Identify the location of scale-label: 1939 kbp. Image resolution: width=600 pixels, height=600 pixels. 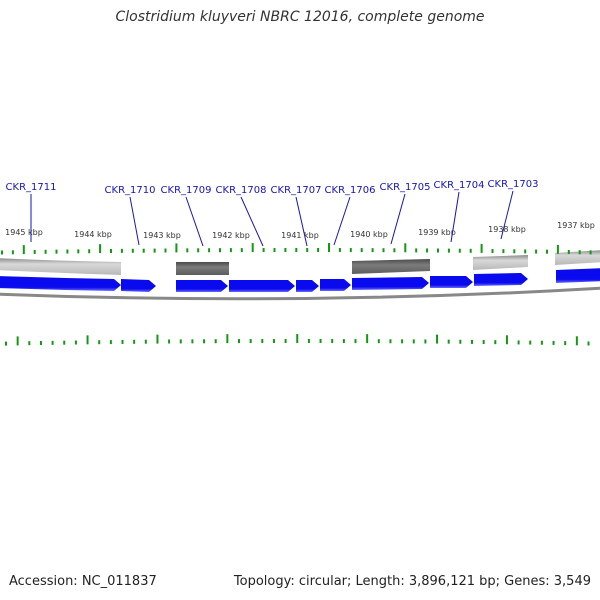
(437, 232).